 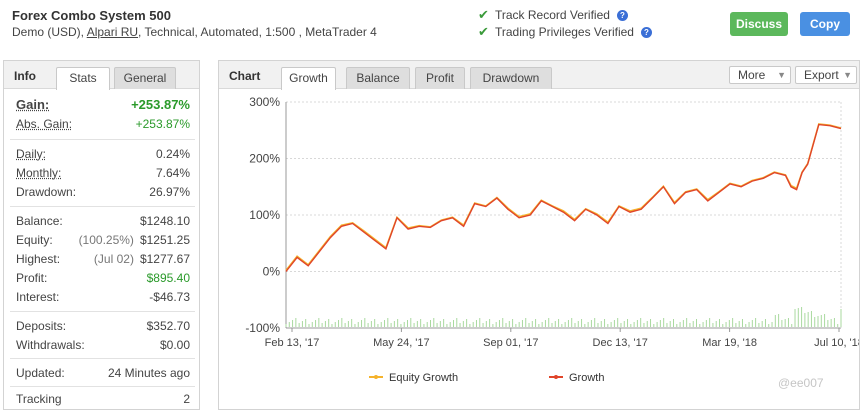 What do you see at coordinates (25, 76) in the screenshot?
I see `info-title: Info` at bounding box center [25, 76].